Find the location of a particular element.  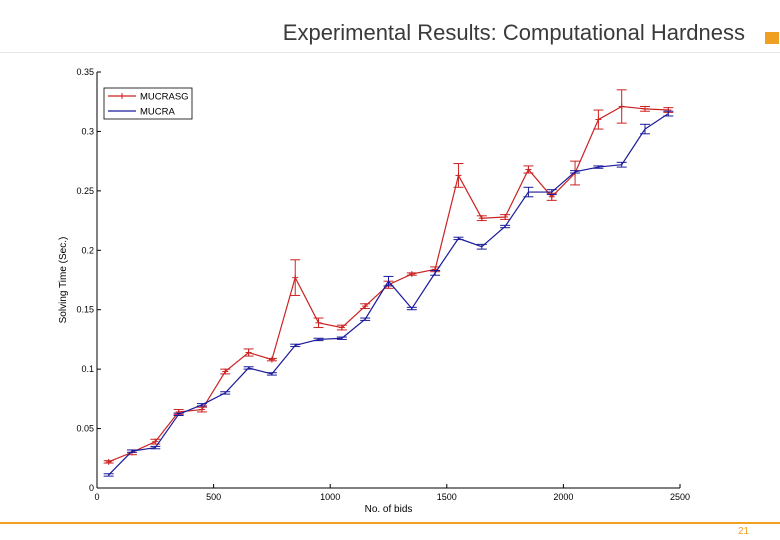

y-tick-label: 0.2 is located at coordinates (87, 250).